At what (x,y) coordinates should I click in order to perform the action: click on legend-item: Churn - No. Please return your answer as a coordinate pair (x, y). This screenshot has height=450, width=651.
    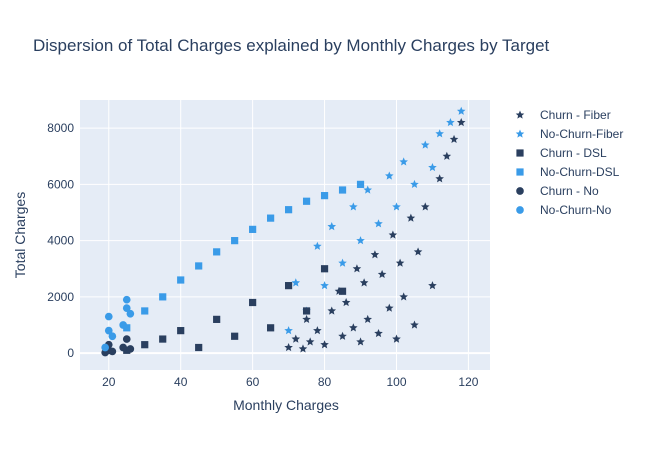
    Looking at the image, I should click on (557, 191).